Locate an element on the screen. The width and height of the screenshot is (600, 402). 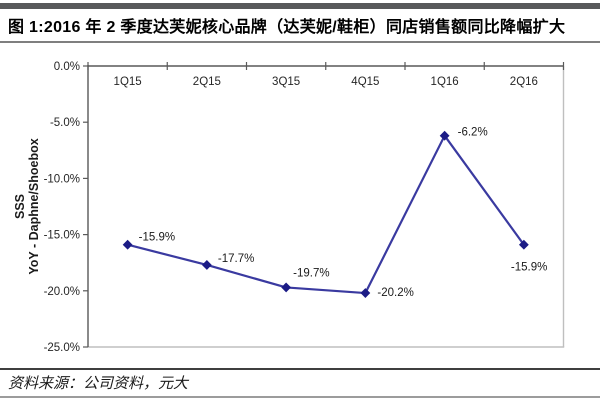
data-point-label: -19.7% is located at coordinates (311, 273).